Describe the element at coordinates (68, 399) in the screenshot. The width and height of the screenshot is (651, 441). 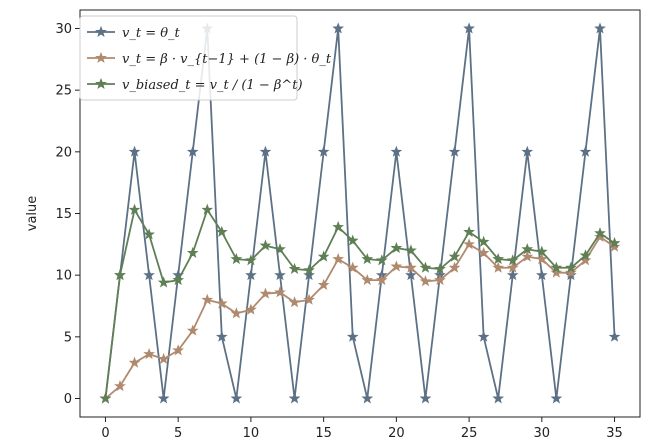
I see `y-tick-label: 0` at that location.